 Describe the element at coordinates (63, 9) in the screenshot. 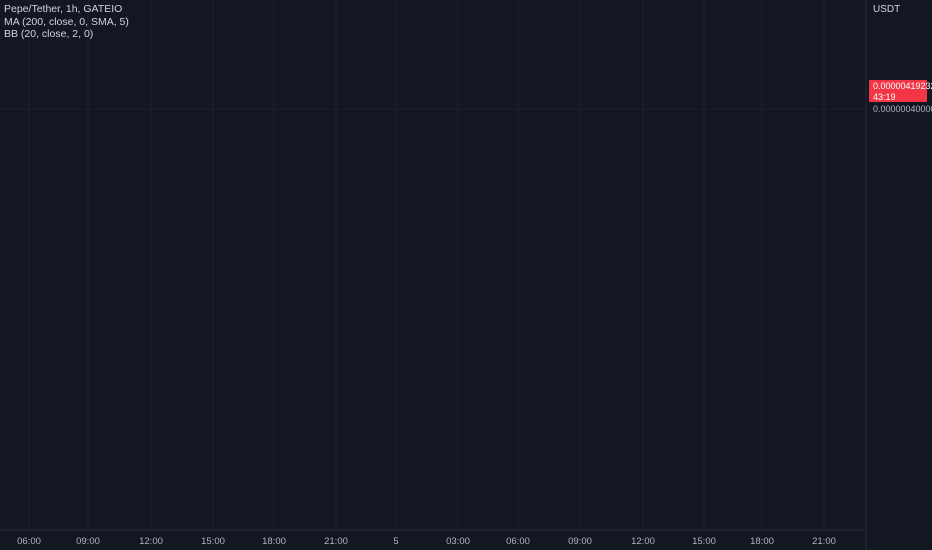

I see `legend-symbol: Pepe/Tether, 1h, GATEIO` at that location.